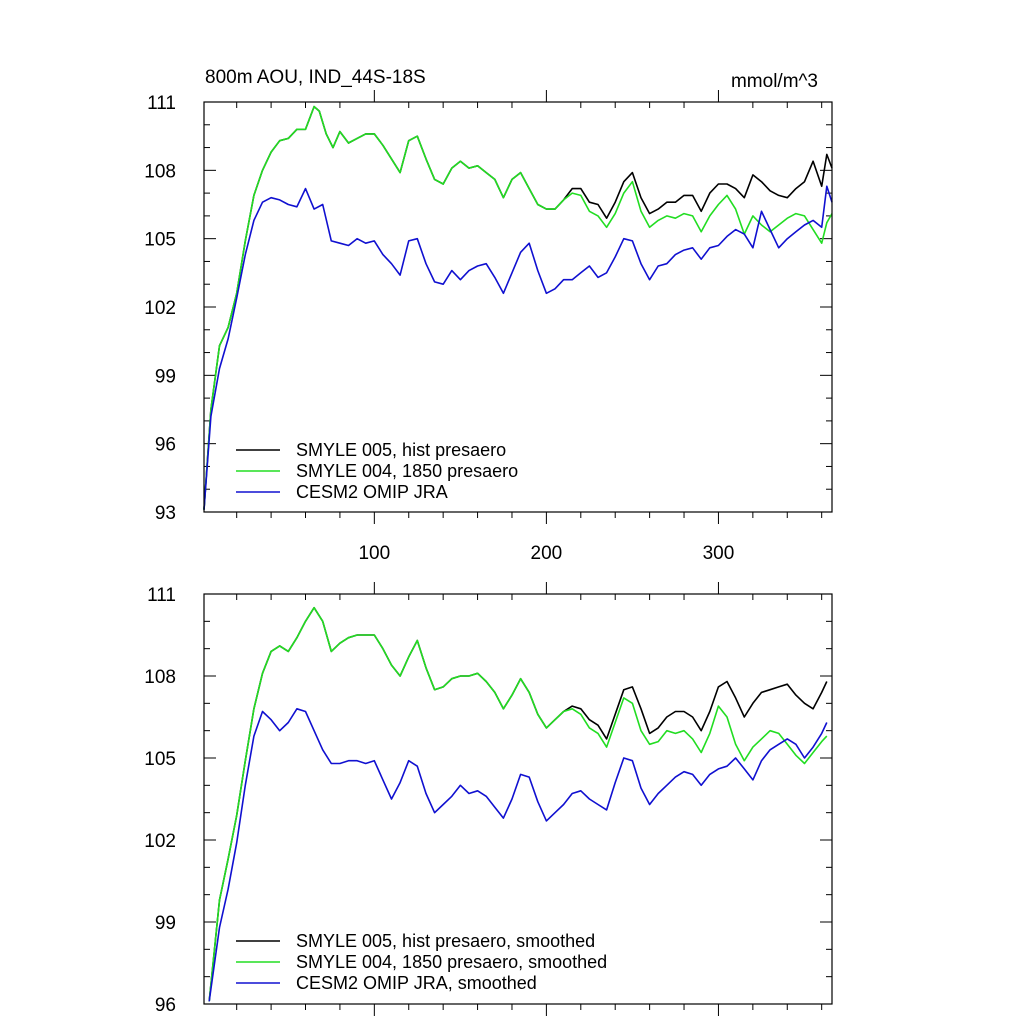  What do you see at coordinates (165, 513) in the screenshot?
I see `y-tick-label: 93` at bounding box center [165, 513].